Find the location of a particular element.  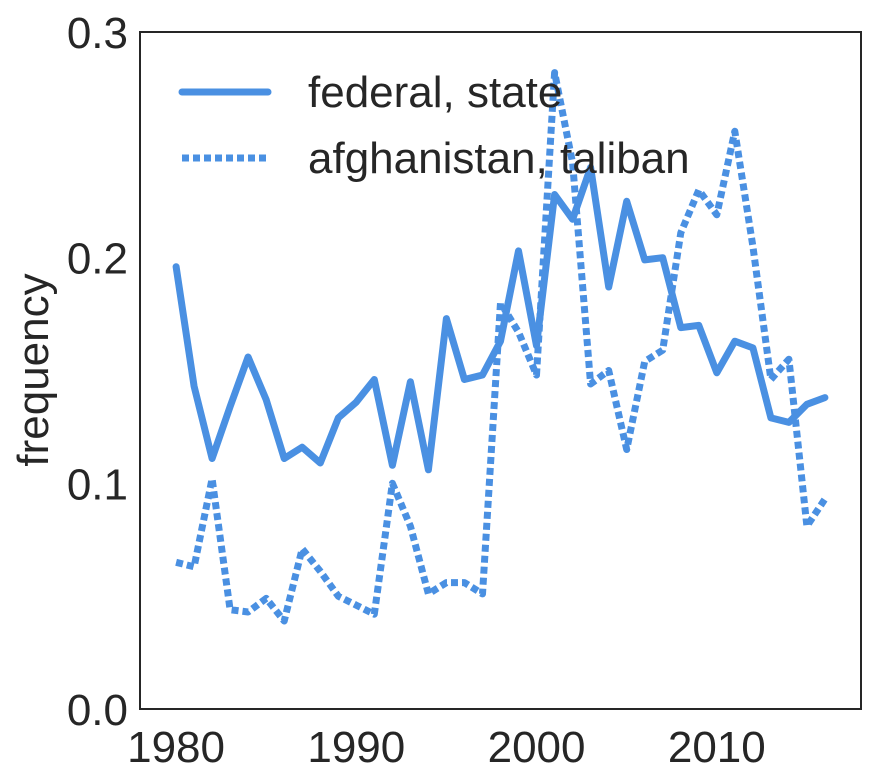

y-tick-labels: 0.0 0.1 0.2 0.3 is located at coordinates (97, 372).